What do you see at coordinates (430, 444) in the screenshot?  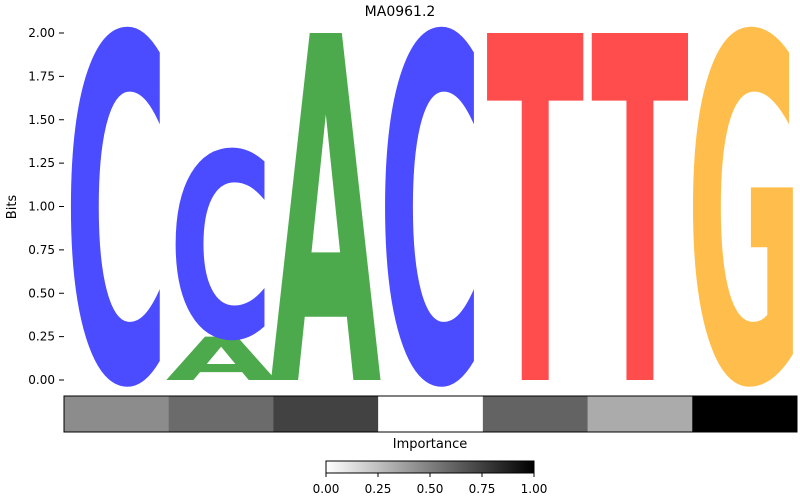 I see `importance-label: Importance` at bounding box center [430, 444].